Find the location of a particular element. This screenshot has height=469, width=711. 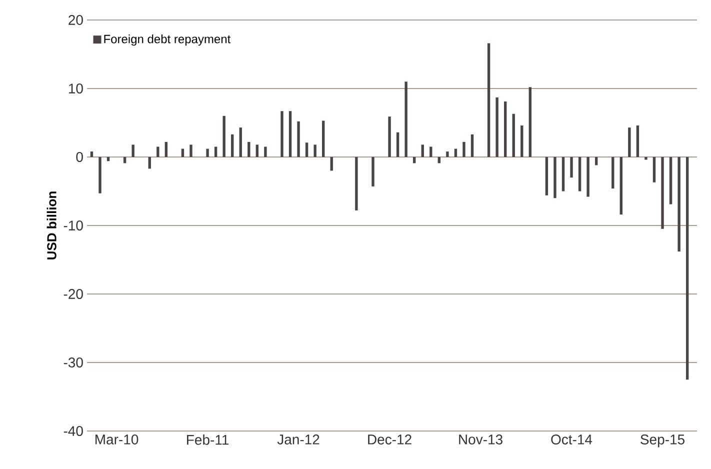

x-tick-label: Nov-13 is located at coordinates (480, 439).